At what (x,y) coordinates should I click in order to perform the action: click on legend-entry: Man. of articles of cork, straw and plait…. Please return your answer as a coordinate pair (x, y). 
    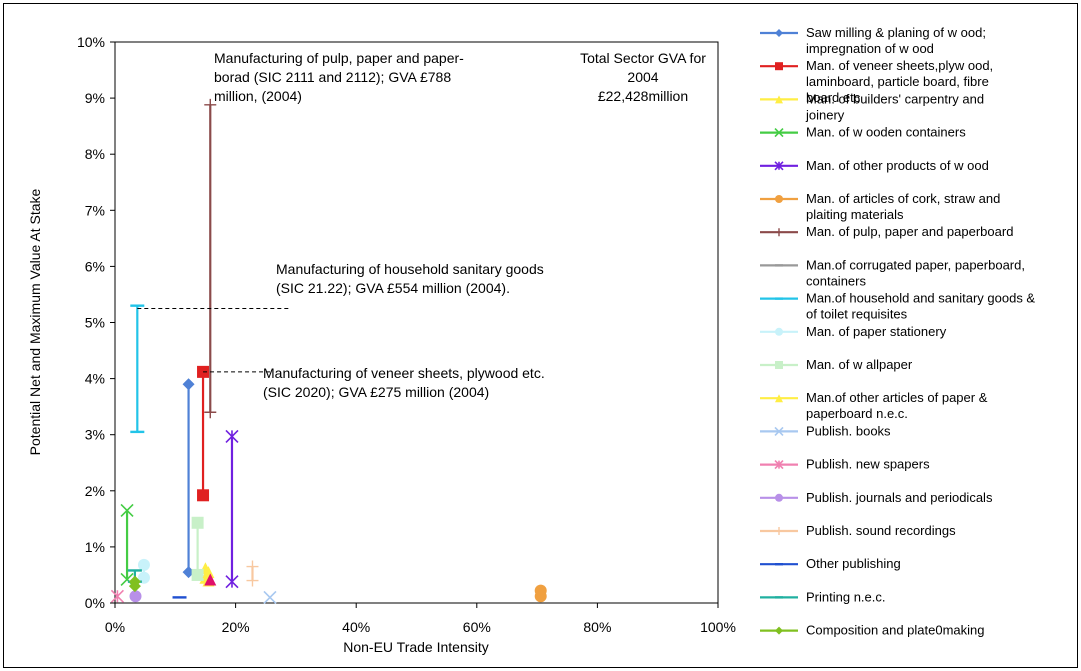
    Looking at the image, I should click on (880, 206).